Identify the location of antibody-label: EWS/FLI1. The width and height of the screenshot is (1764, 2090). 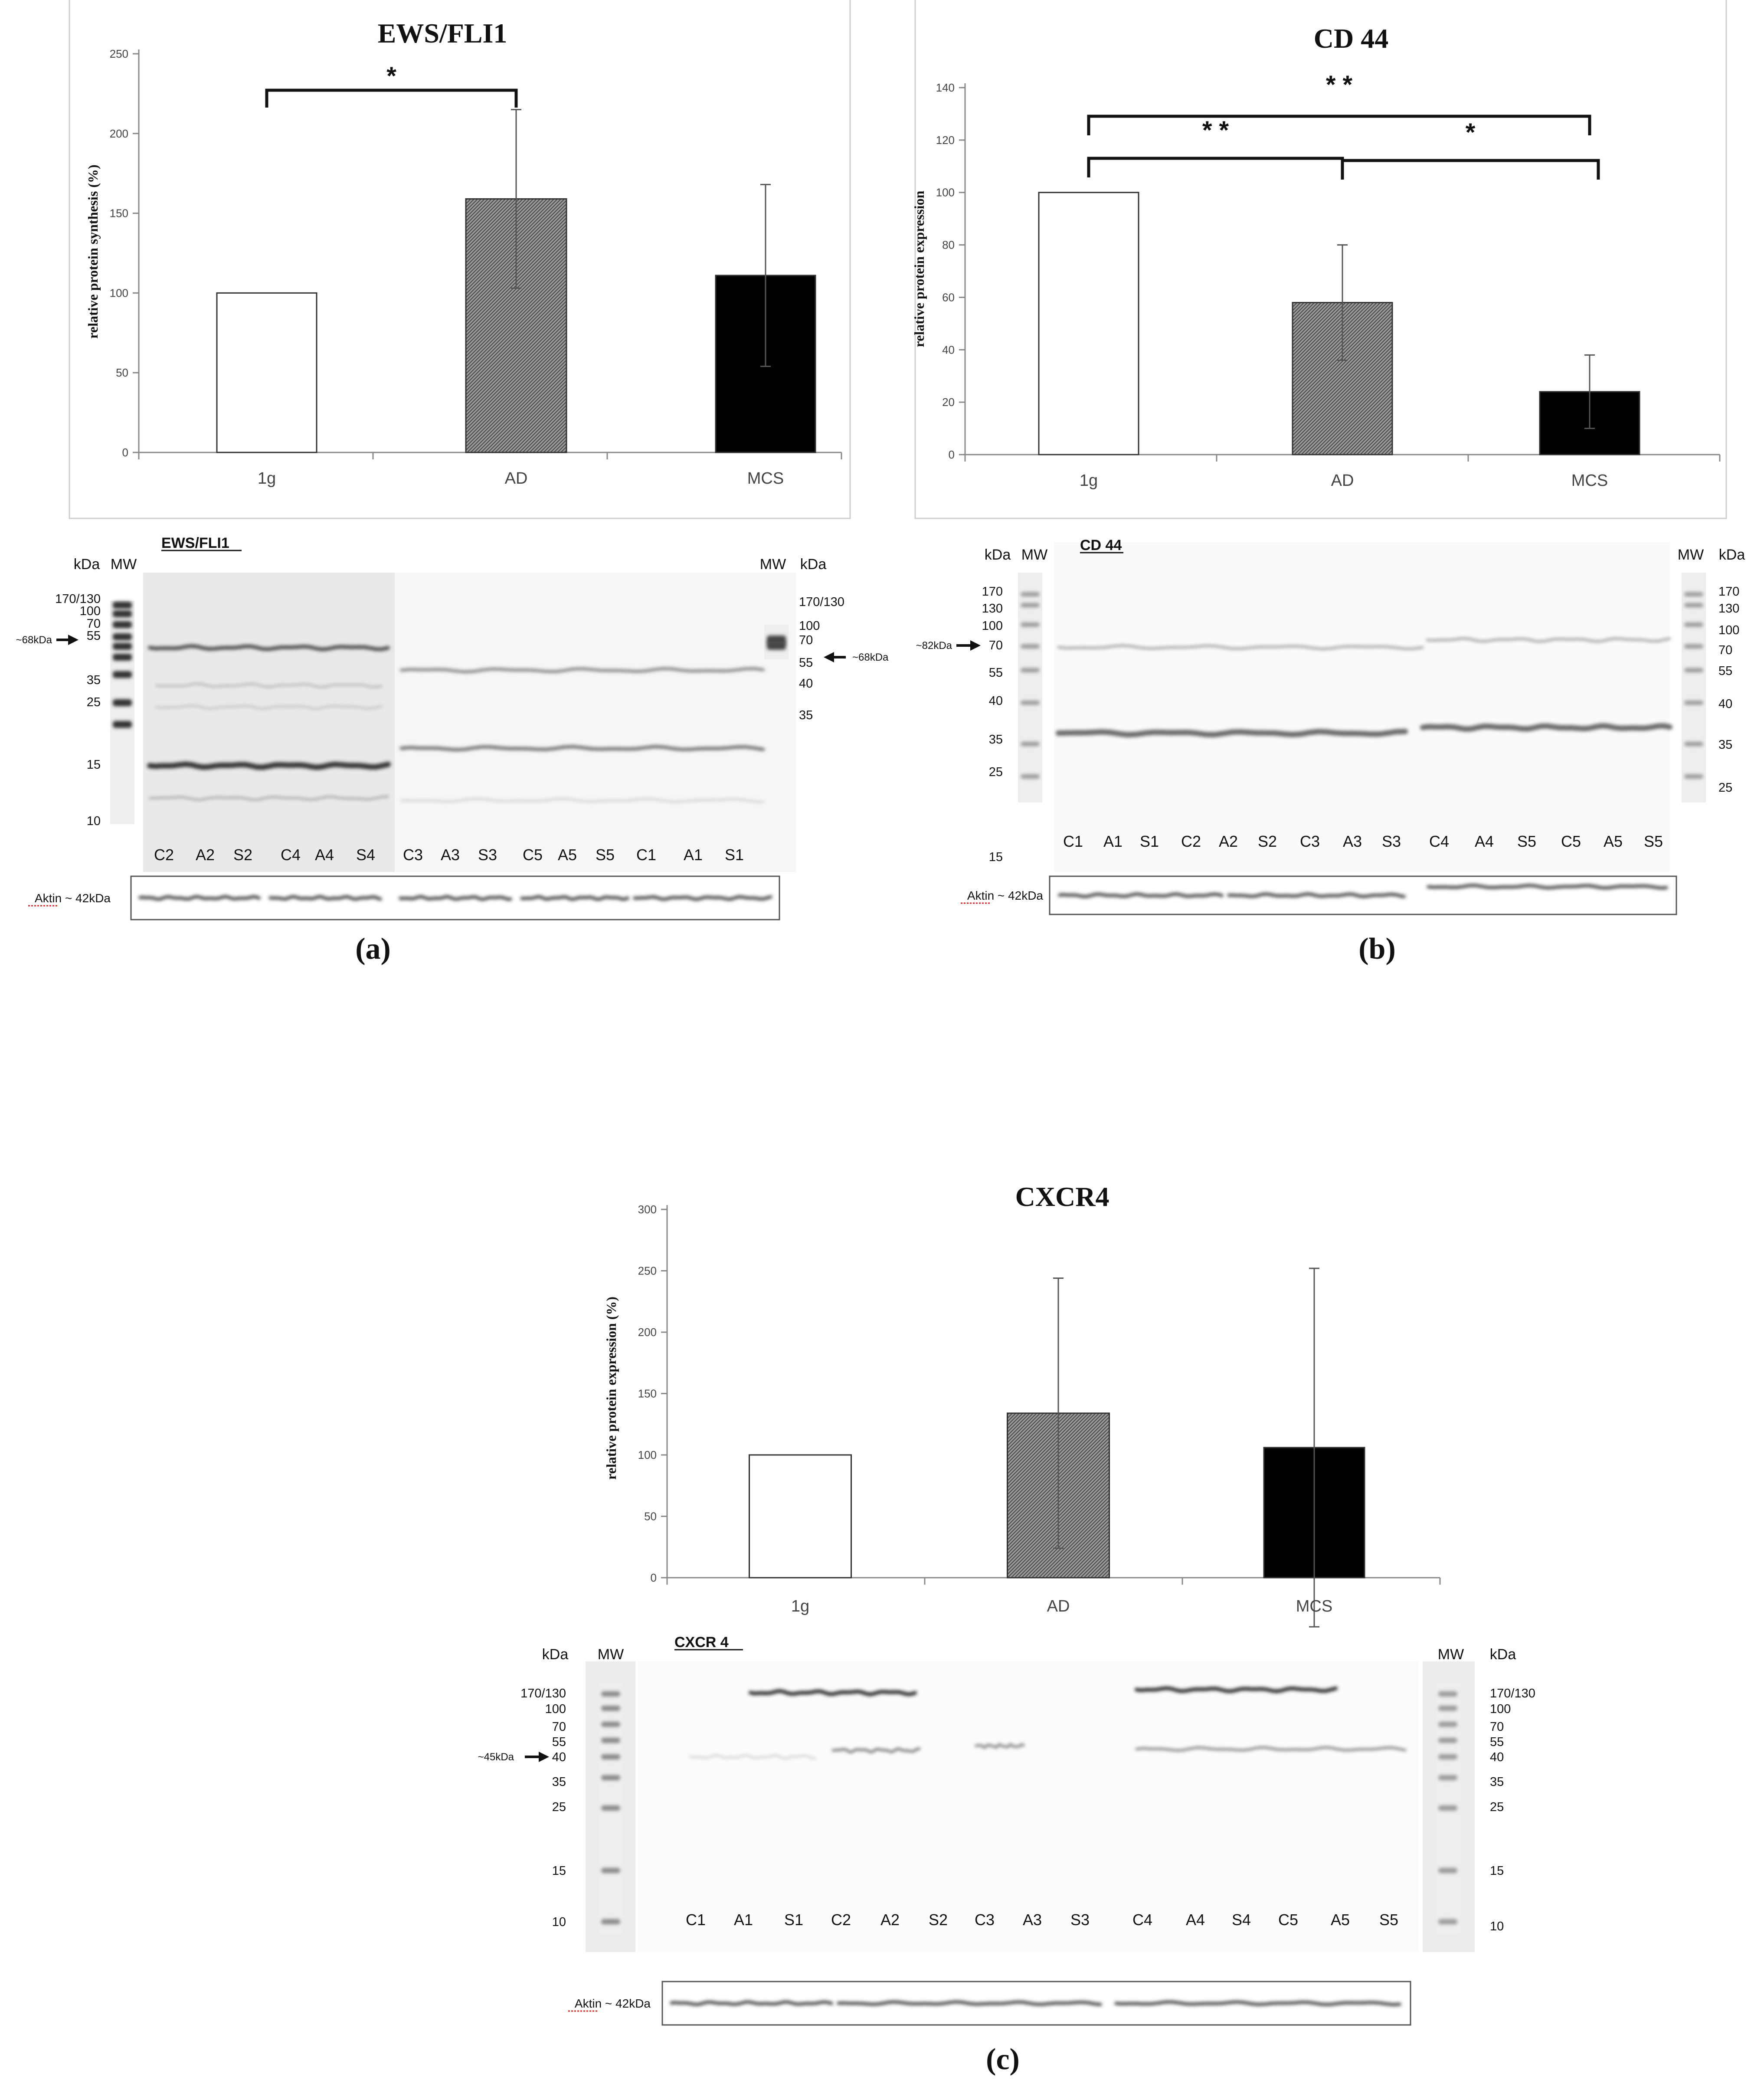
(195, 543).